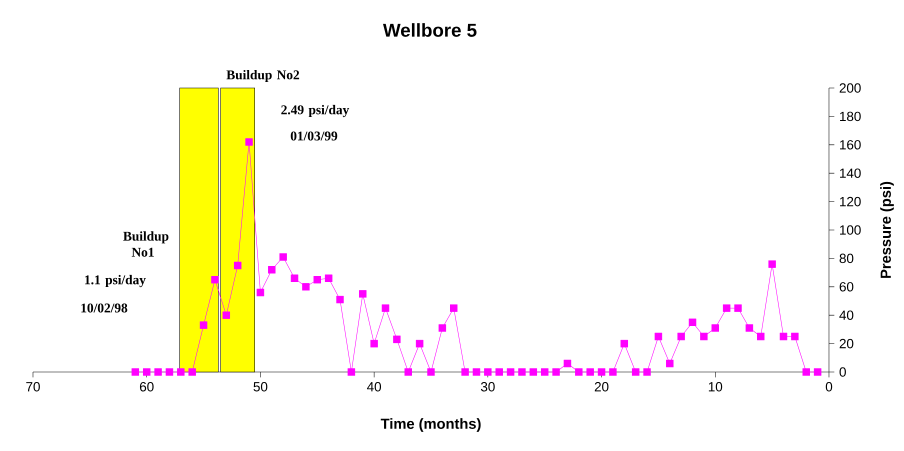 This screenshot has height=451, width=904. Describe the element at coordinates (850, 117) in the screenshot. I see `y-tick-label: 180` at that location.